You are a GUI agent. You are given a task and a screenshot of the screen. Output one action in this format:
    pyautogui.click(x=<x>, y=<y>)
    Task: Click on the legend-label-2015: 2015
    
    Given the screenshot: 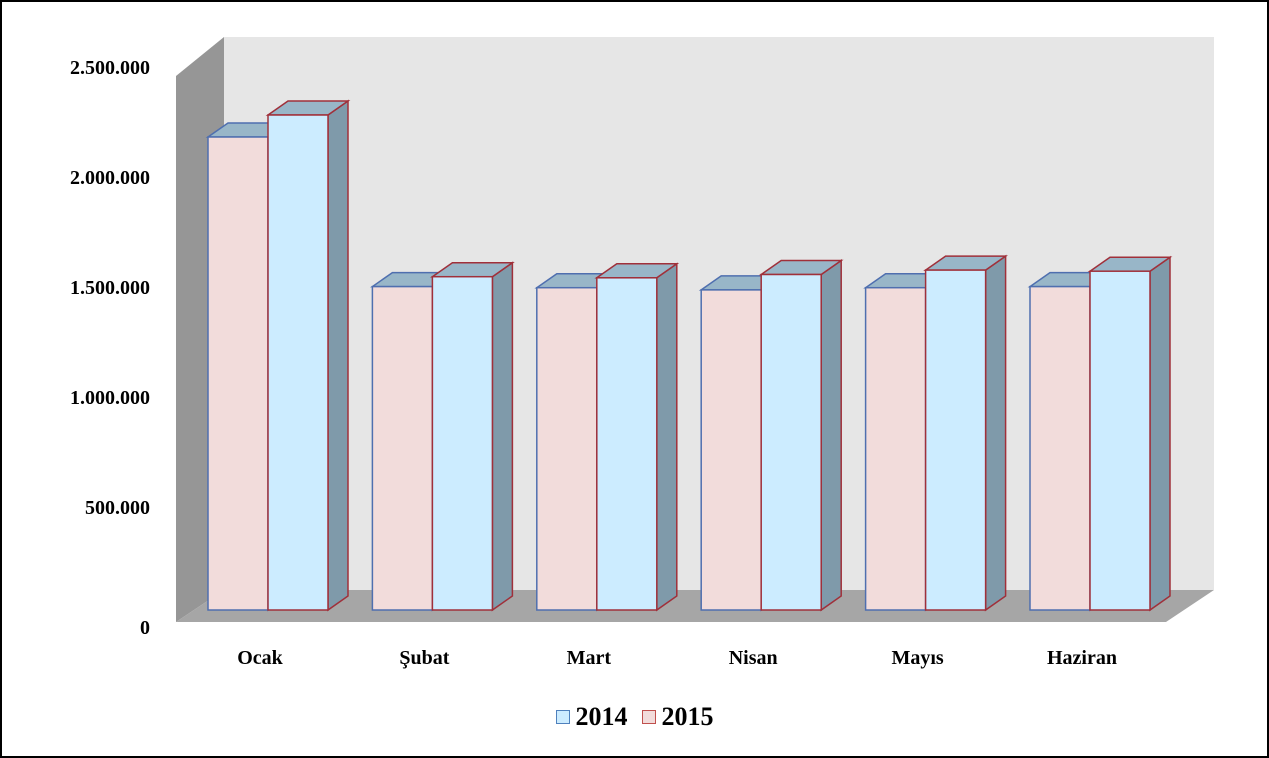 What is the action you would take?
    pyautogui.click(x=687, y=716)
    